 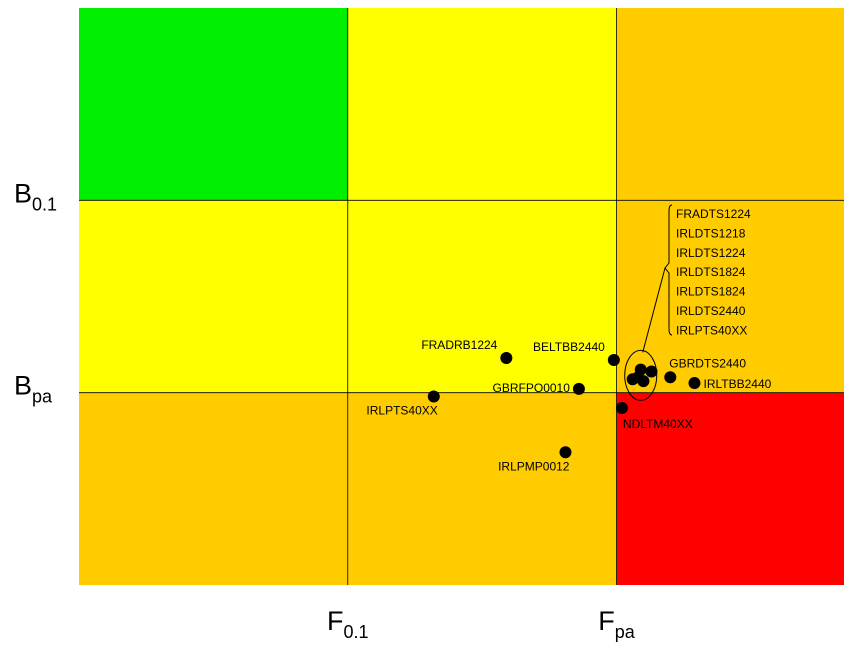 What do you see at coordinates (481, 624) in the screenshot?
I see `x-axis-labels: F0.1 Fpa` at bounding box center [481, 624].